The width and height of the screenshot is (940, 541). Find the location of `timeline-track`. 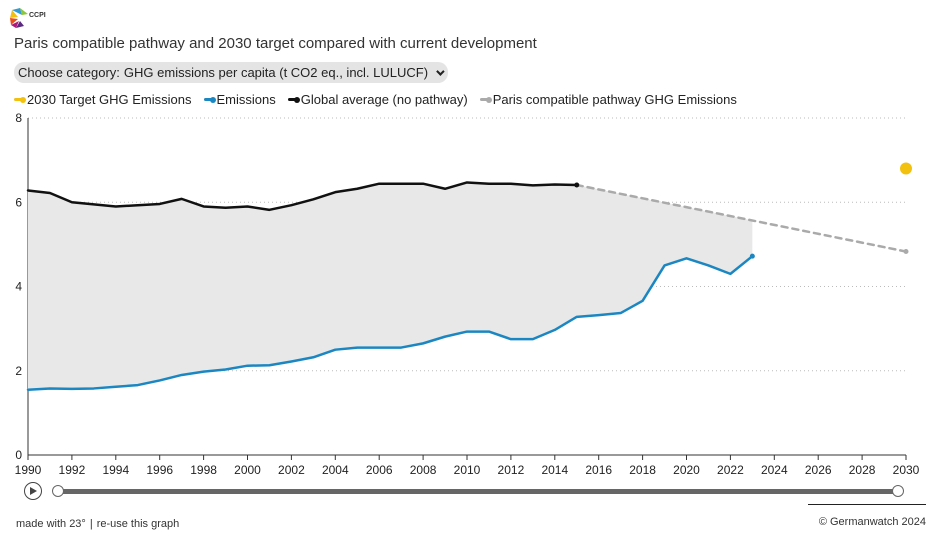

timeline-track is located at coordinates (478, 491).